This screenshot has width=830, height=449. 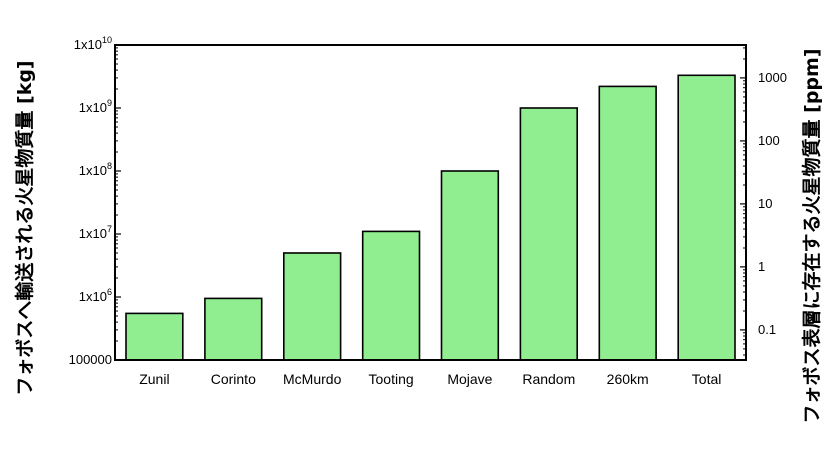 What do you see at coordinates (391, 379) in the screenshot?
I see `x-tick-label-tooting: Tooting` at bounding box center [391, 379].